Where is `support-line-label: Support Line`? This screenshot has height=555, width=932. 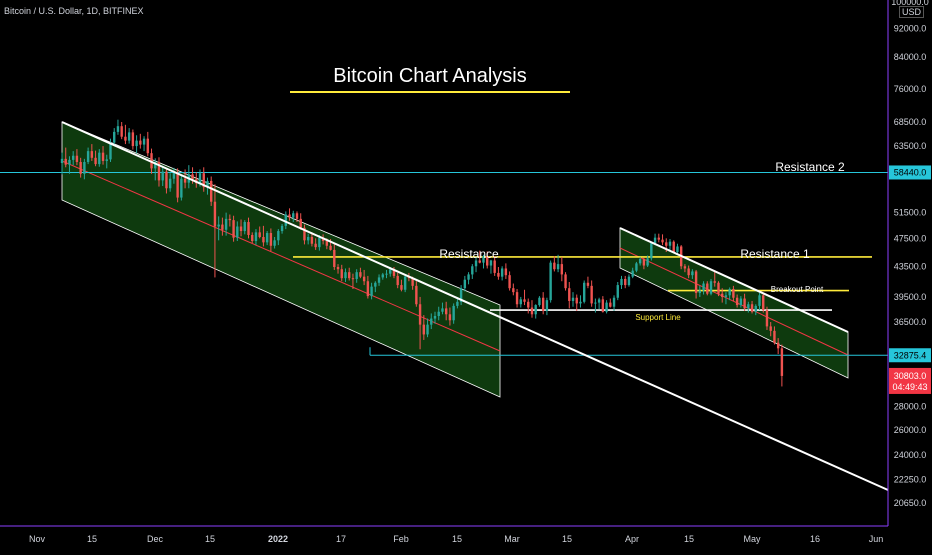
support-line-label: Support Line is located at coordinates (658, 317).